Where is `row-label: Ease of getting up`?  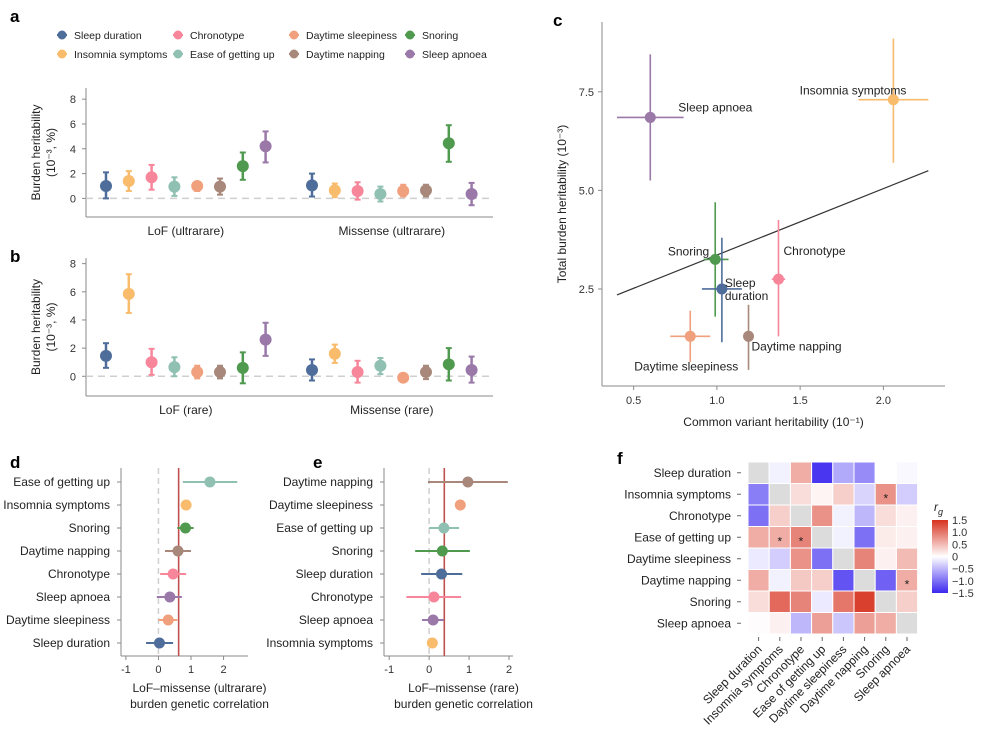 row-label: Ease of getting up is located at coordinates (324, 528).